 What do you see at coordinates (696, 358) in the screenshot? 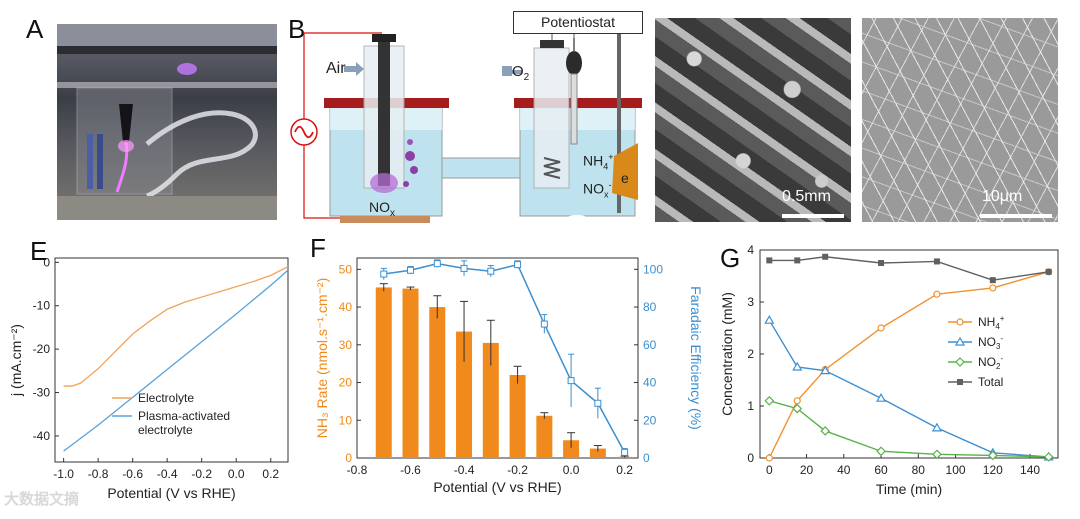
I see `chart-f-ylabel-right: Faradaic Efficiency (%)` at bounding box center [696, 358].